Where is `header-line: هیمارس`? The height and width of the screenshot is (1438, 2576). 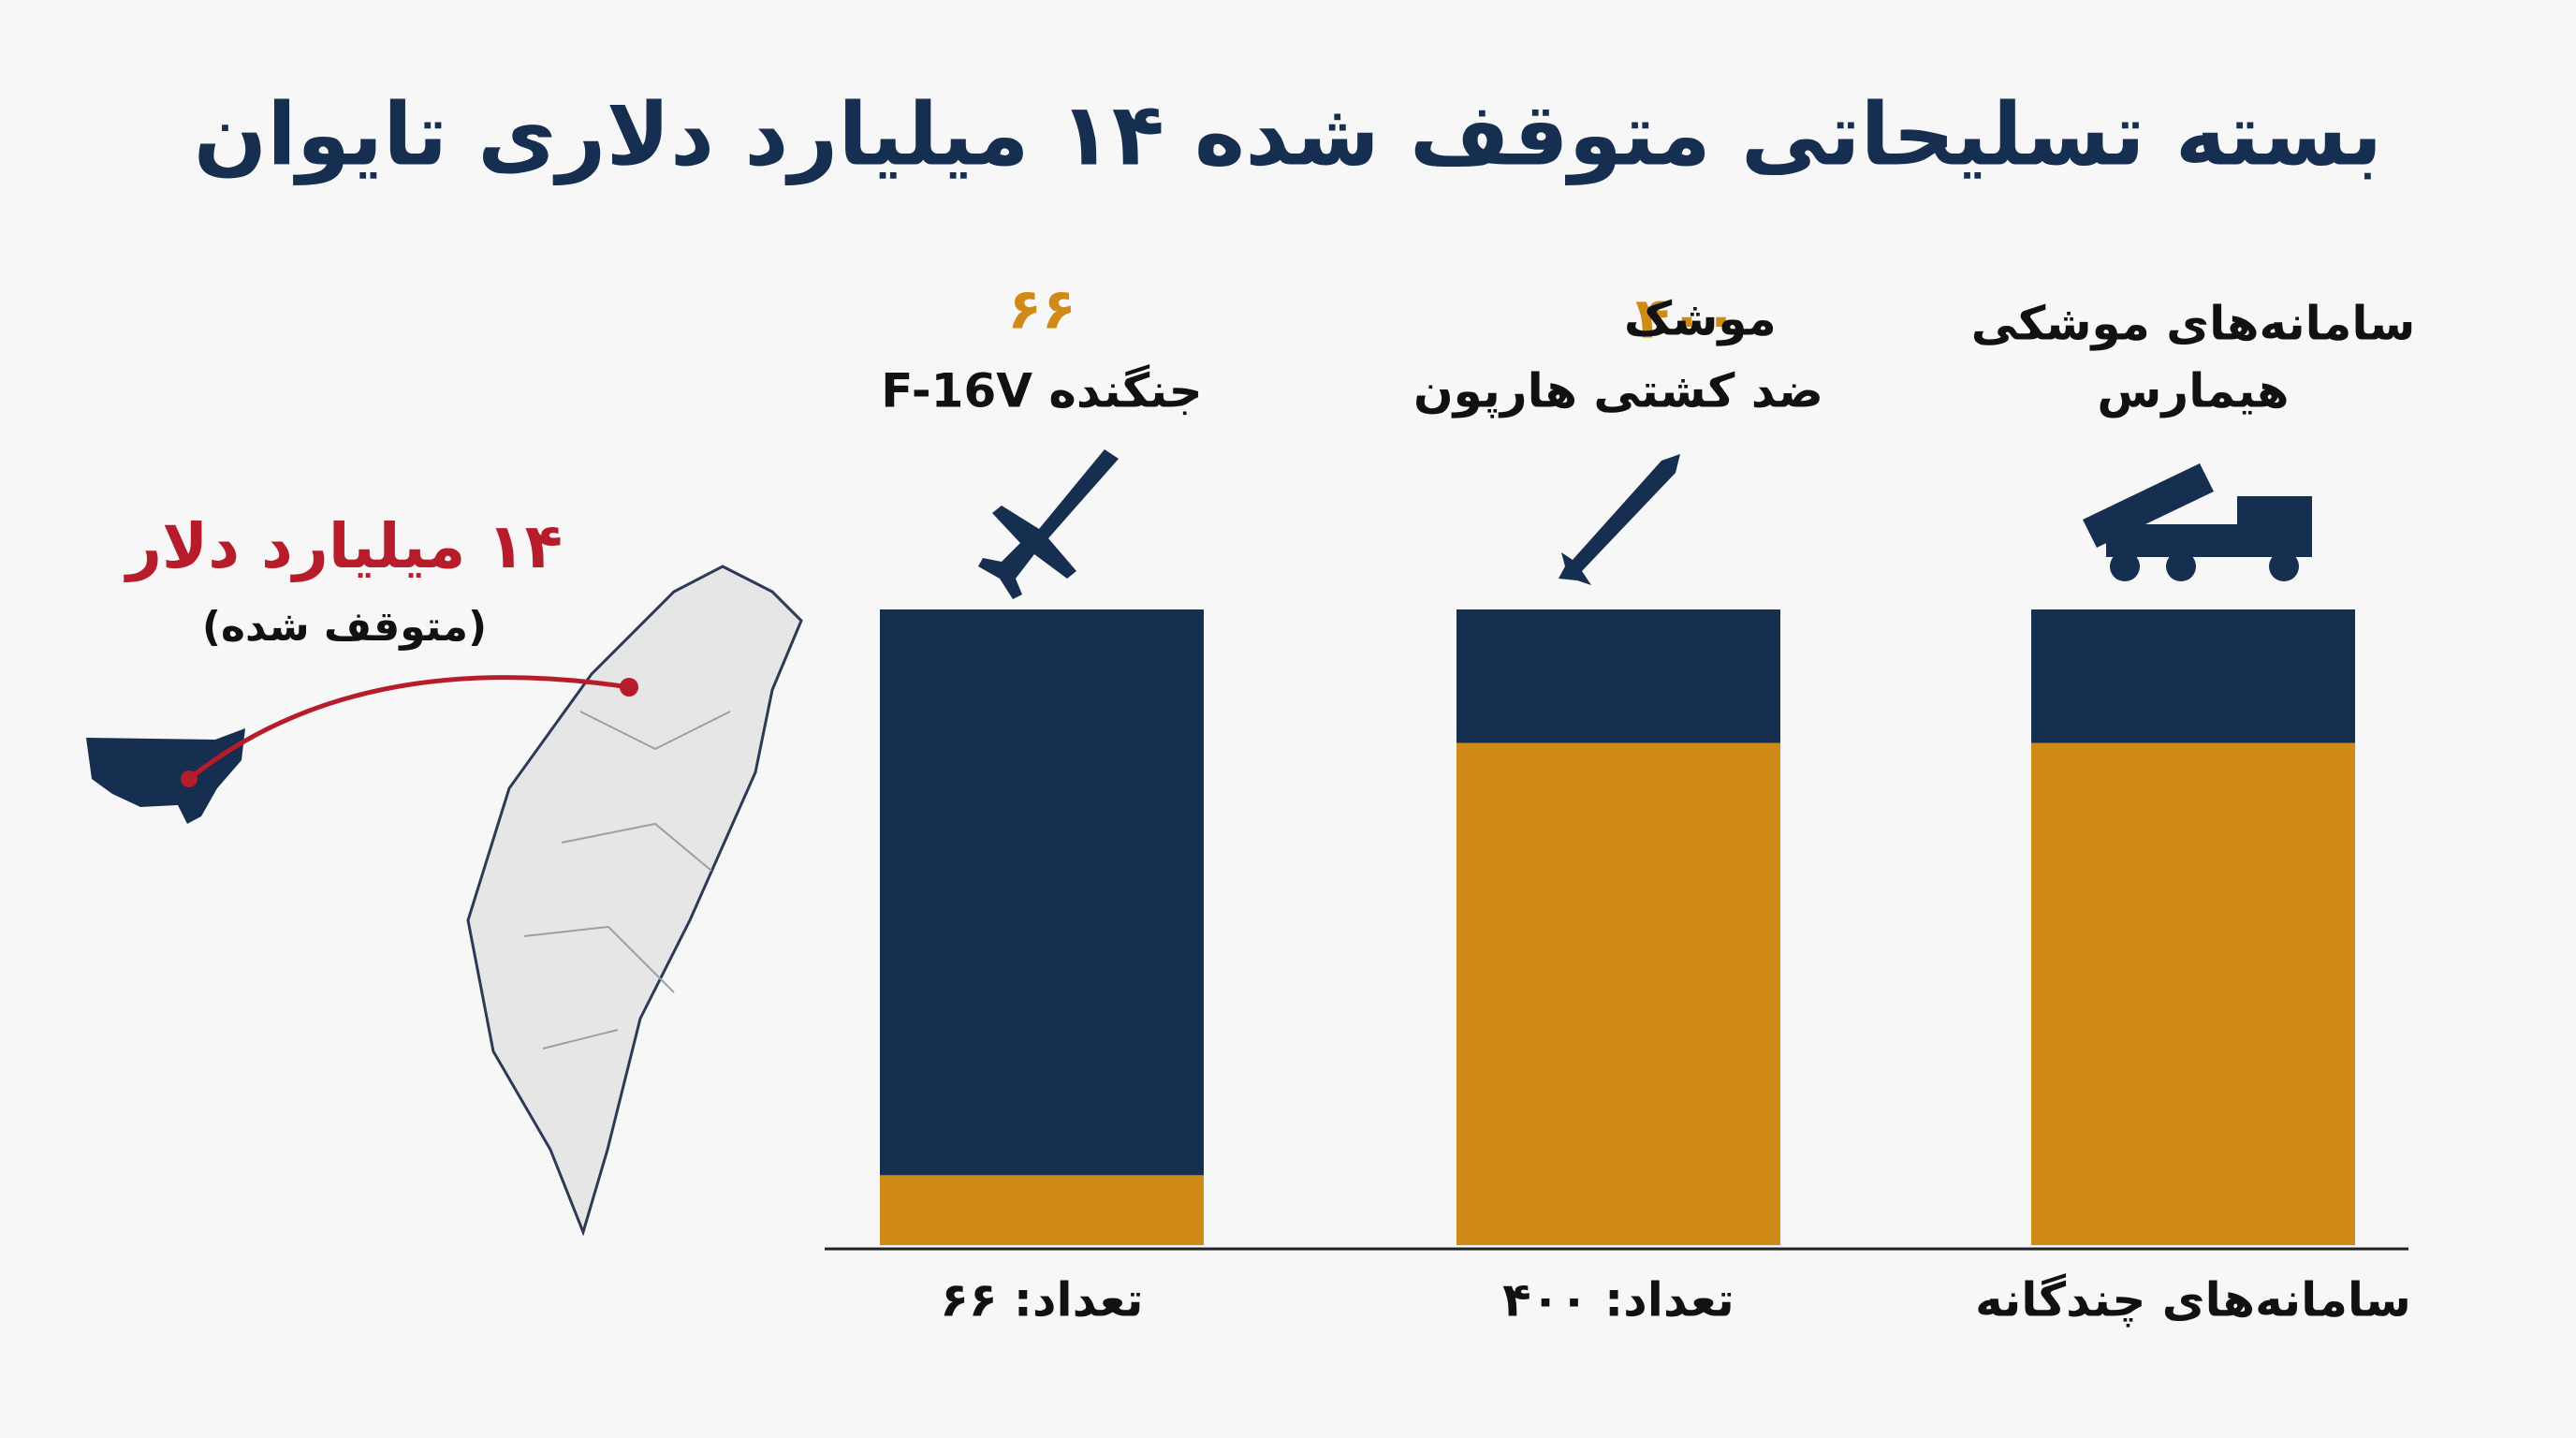 header-line: هیمارس is located at coordinates (2193, 391).